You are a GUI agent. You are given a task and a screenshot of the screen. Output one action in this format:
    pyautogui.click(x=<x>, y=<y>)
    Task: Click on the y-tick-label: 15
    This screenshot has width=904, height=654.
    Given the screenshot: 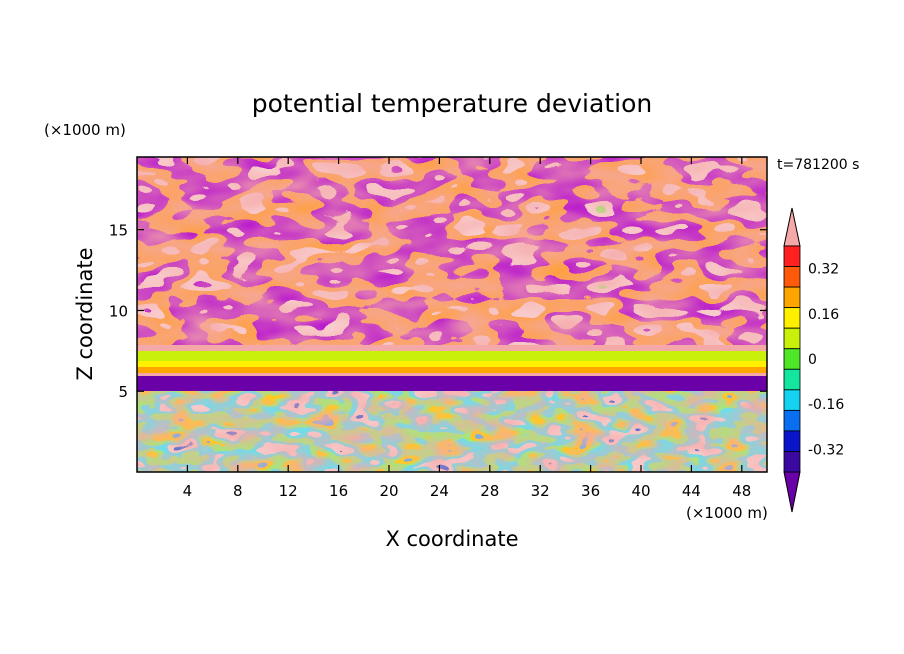 What is the action you would take?
    pyautogui.click(x=118, y=231)
    